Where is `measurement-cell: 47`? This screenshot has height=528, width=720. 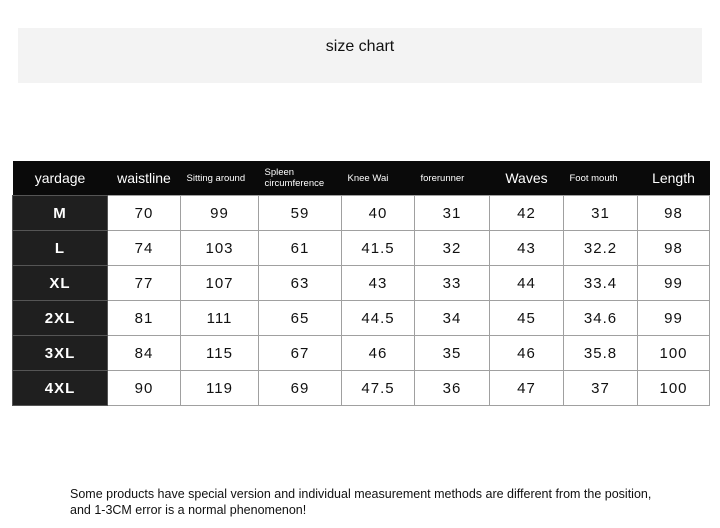 measurement-cell: 47 is located at coordinates (526, 388).